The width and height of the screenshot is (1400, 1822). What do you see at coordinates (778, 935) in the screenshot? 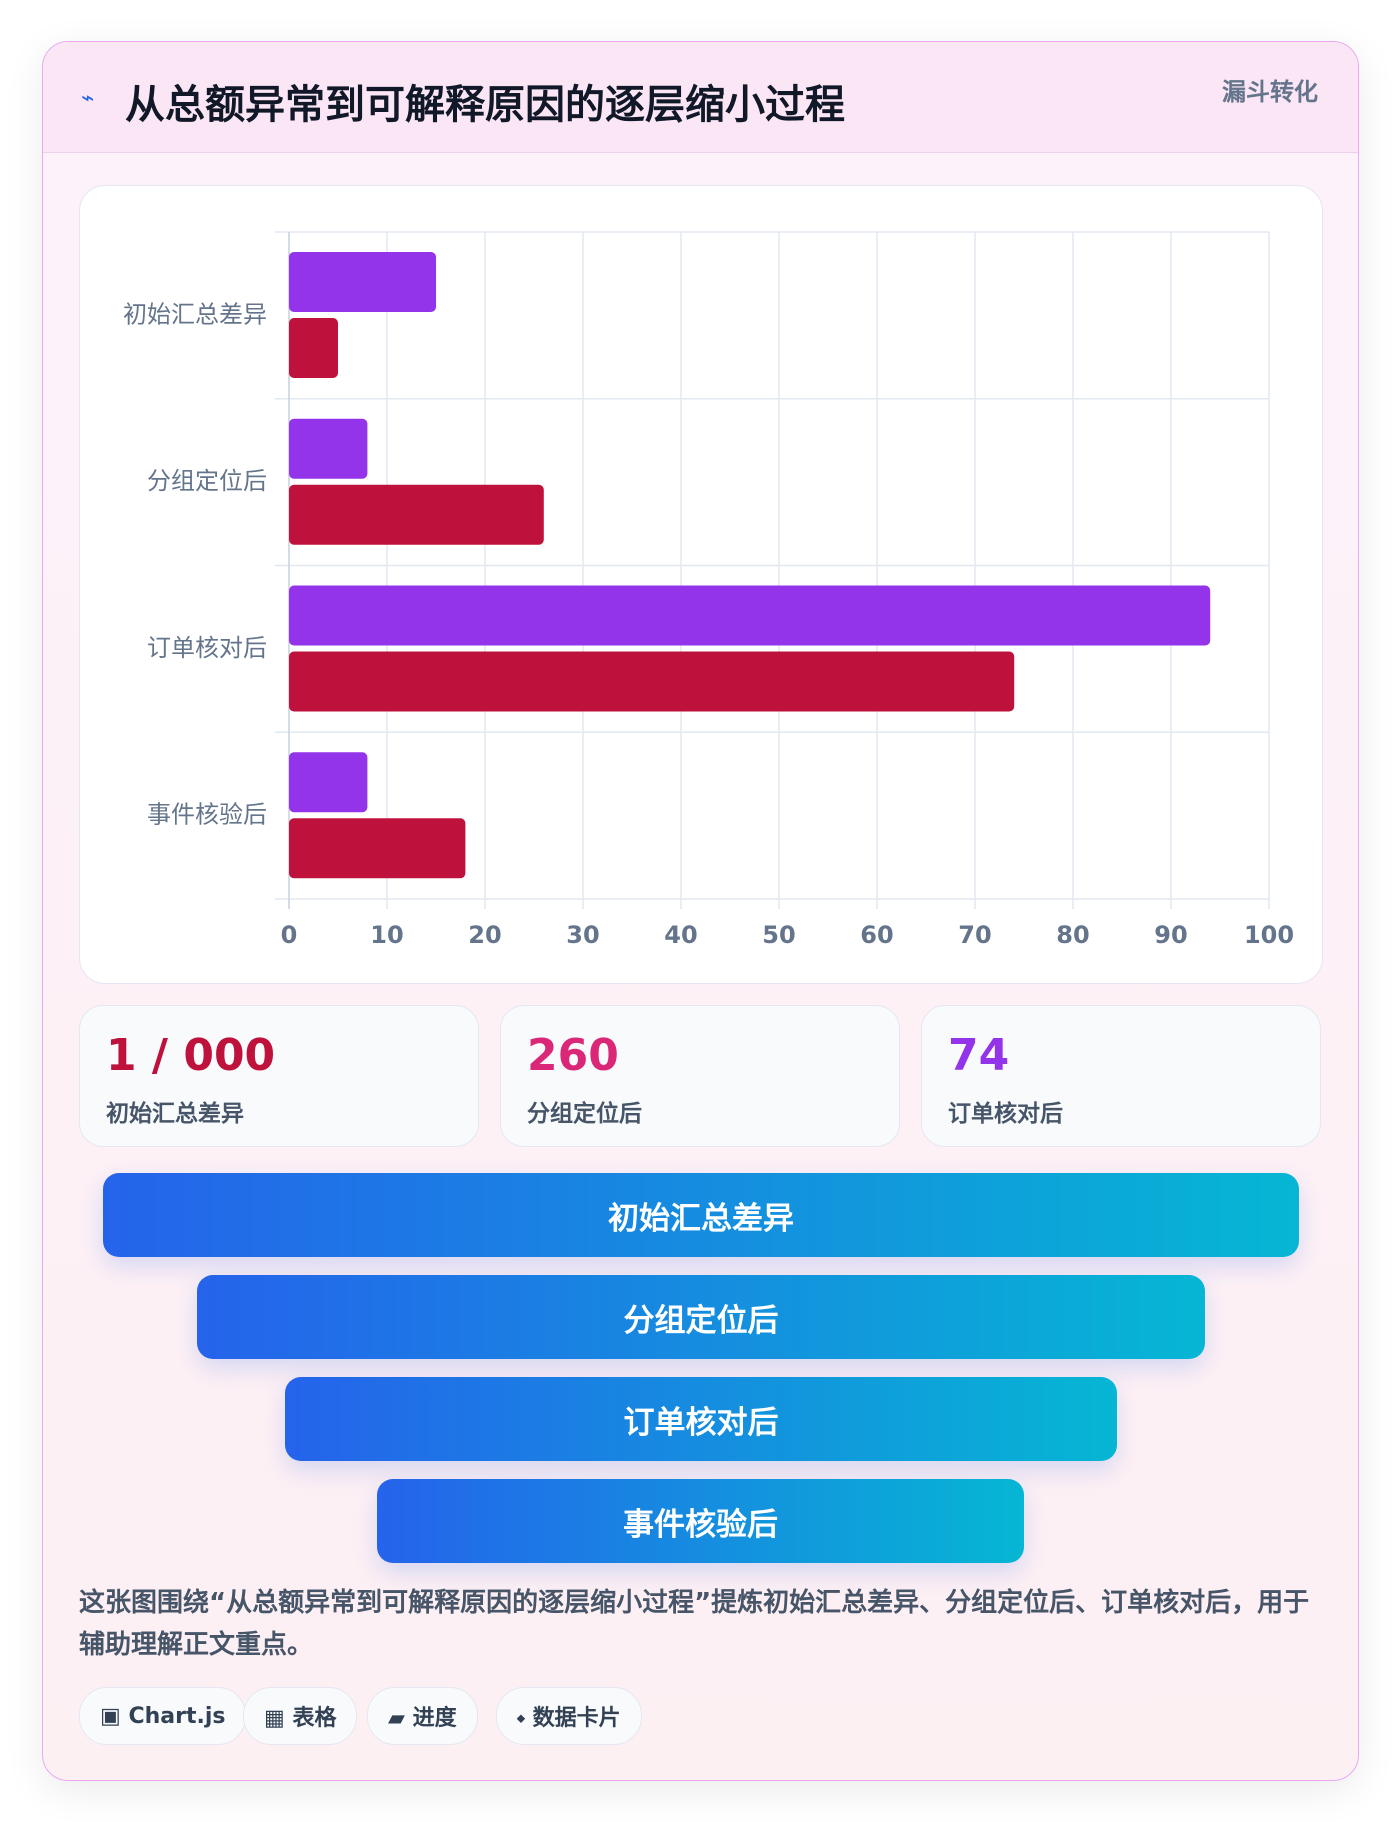
I see `x-tick-label: 50` at bounding box center [778, 935].